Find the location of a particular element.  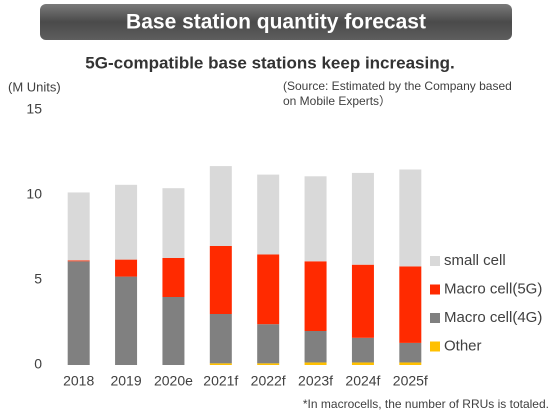

y-tick-label: 5 is located at coordinates (38, 279).